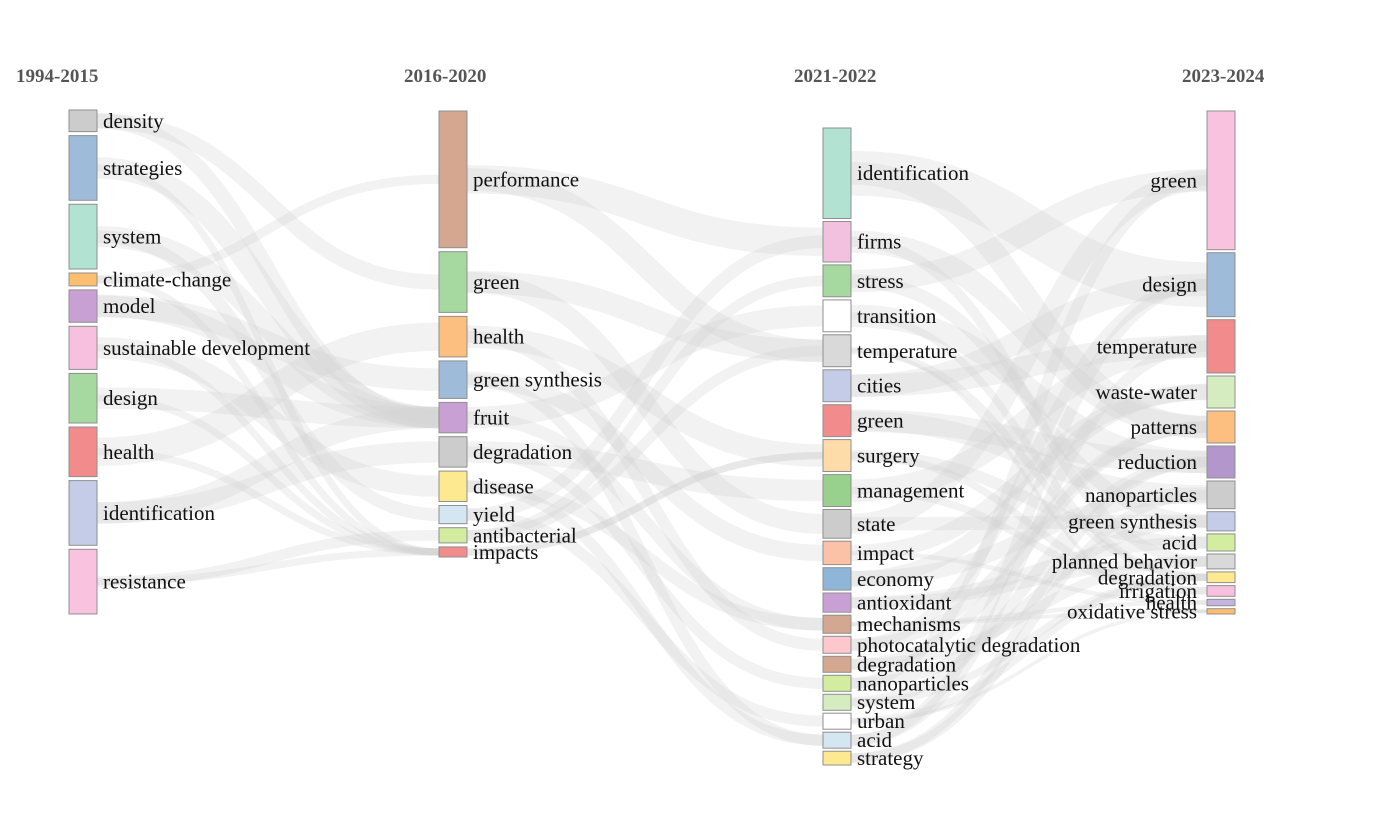 The height and width of the screenshot is (834, 1385). What do you see at coordinates (913, 683) in the screenshot?
I see `node-label: nanoparticles` at bounding box center [913, 683].